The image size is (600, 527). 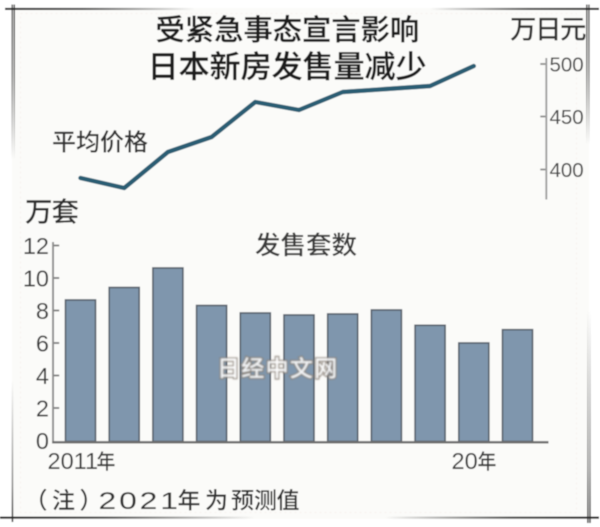 I want to click on svg-text: 400, so click(x=567, y=170).